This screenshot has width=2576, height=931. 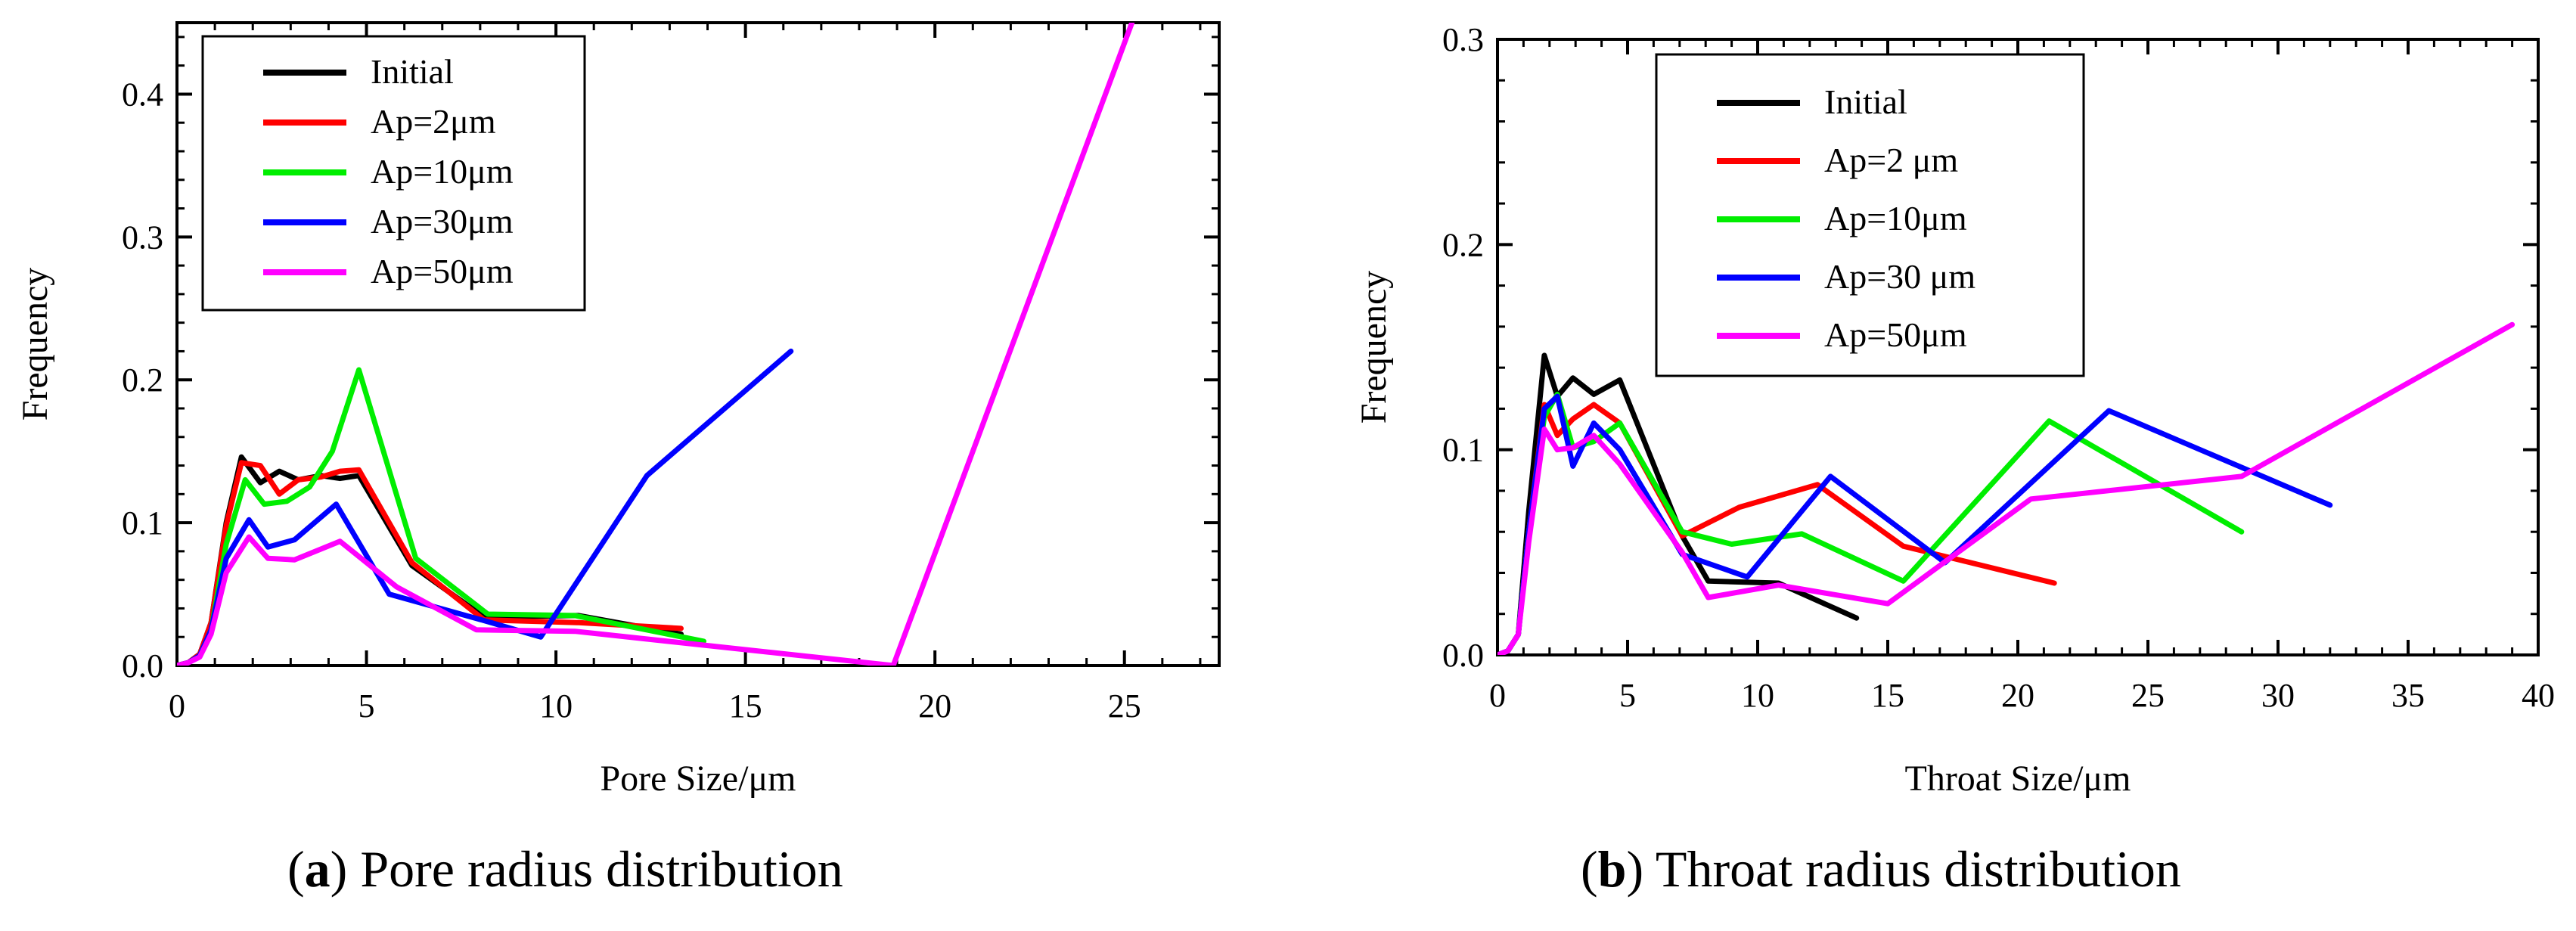 I want to click on x-tick-label: 30, so click(x=2278, y=695).